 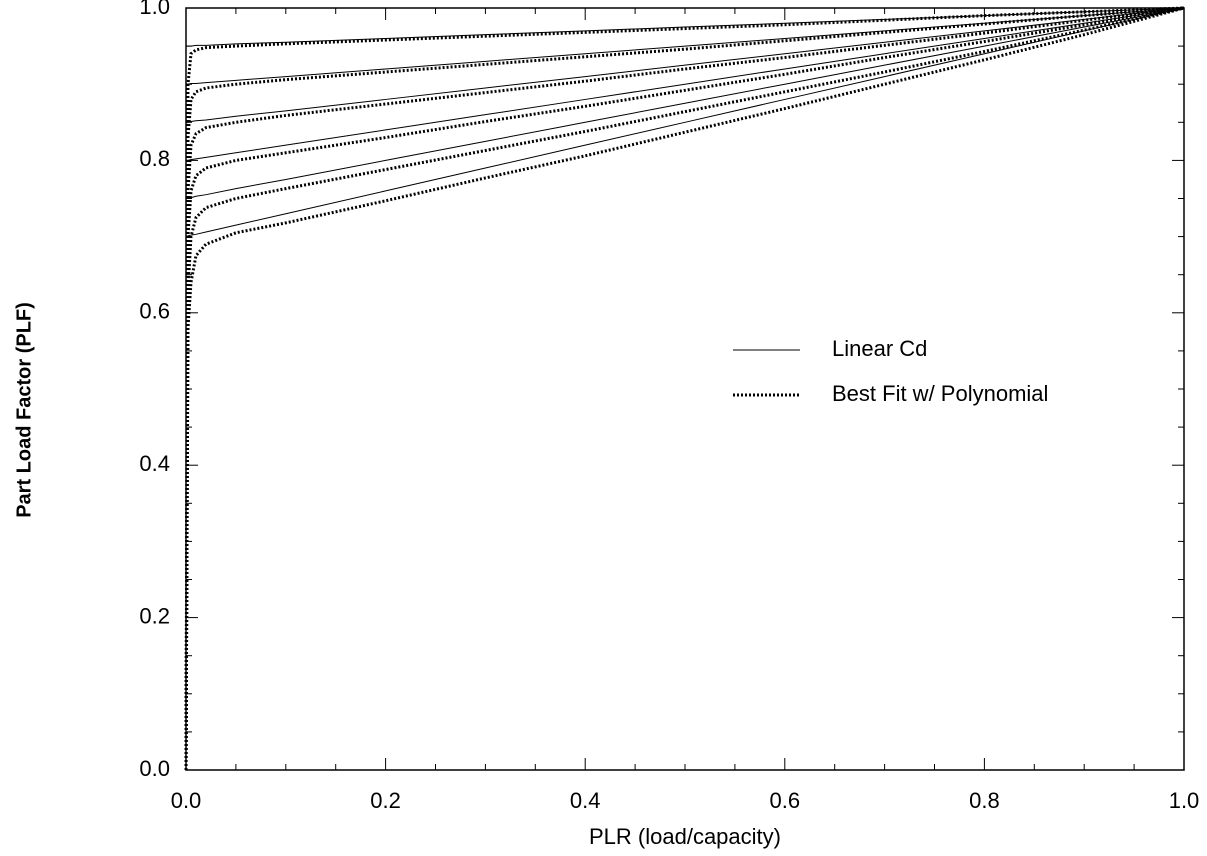 I want to click on y-tick-label: 0.8, so click(x=154, y=158).